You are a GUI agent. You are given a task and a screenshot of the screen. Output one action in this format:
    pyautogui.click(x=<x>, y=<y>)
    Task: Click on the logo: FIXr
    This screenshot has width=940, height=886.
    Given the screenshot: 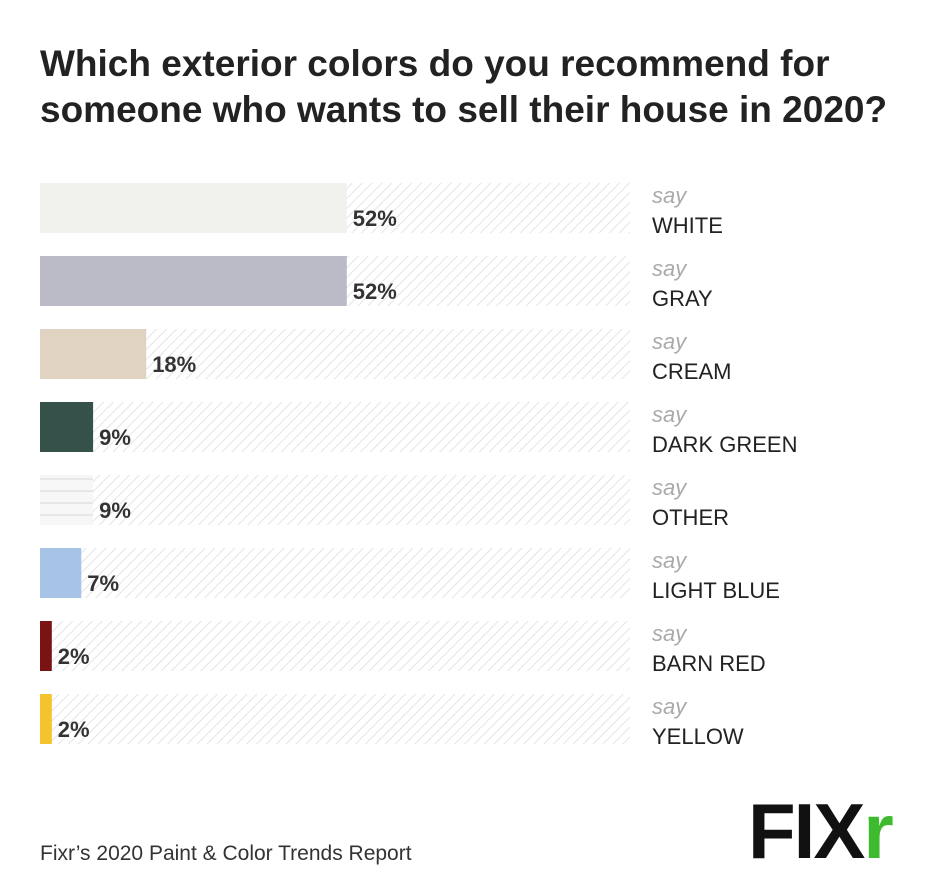 What is the action you would take?
    pyautogui.click(x=820, y=831)
    